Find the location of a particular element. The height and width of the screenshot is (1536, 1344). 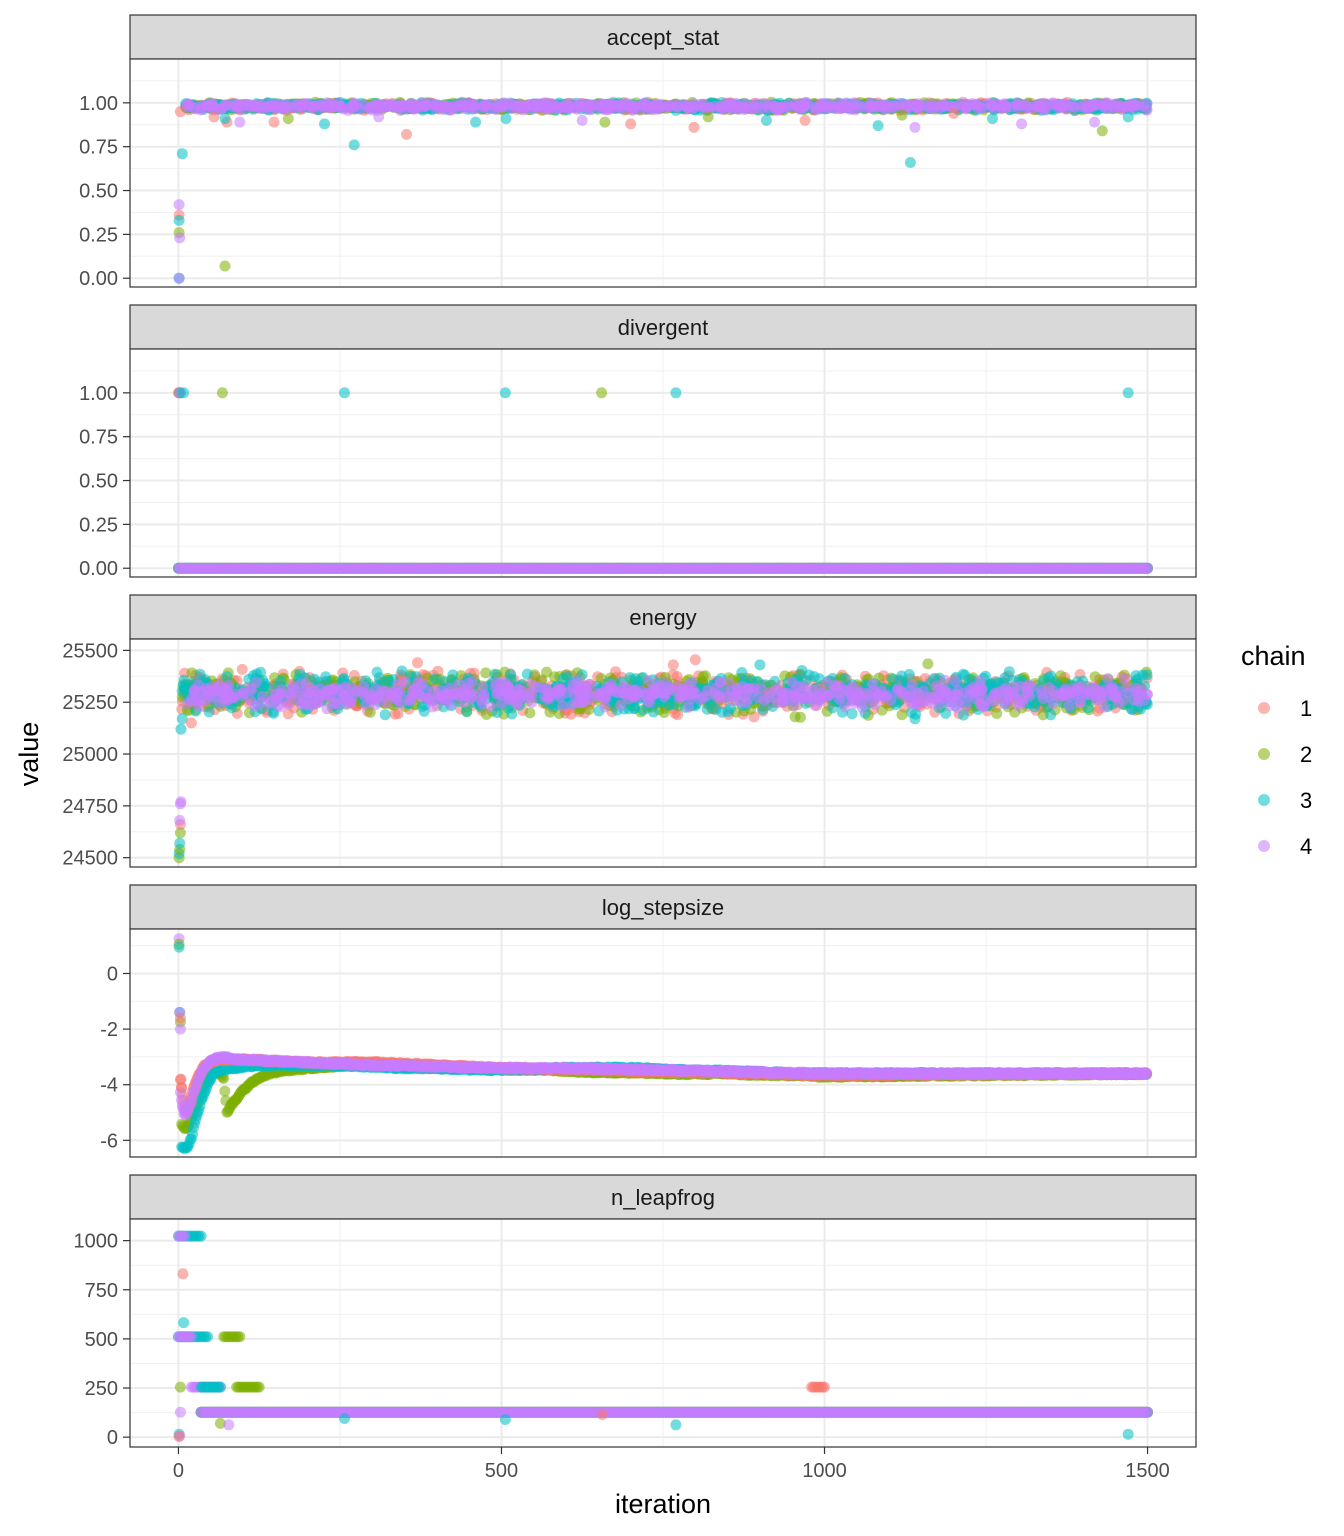

facet-strip-label: divergent is located at coordinates (663, 327).